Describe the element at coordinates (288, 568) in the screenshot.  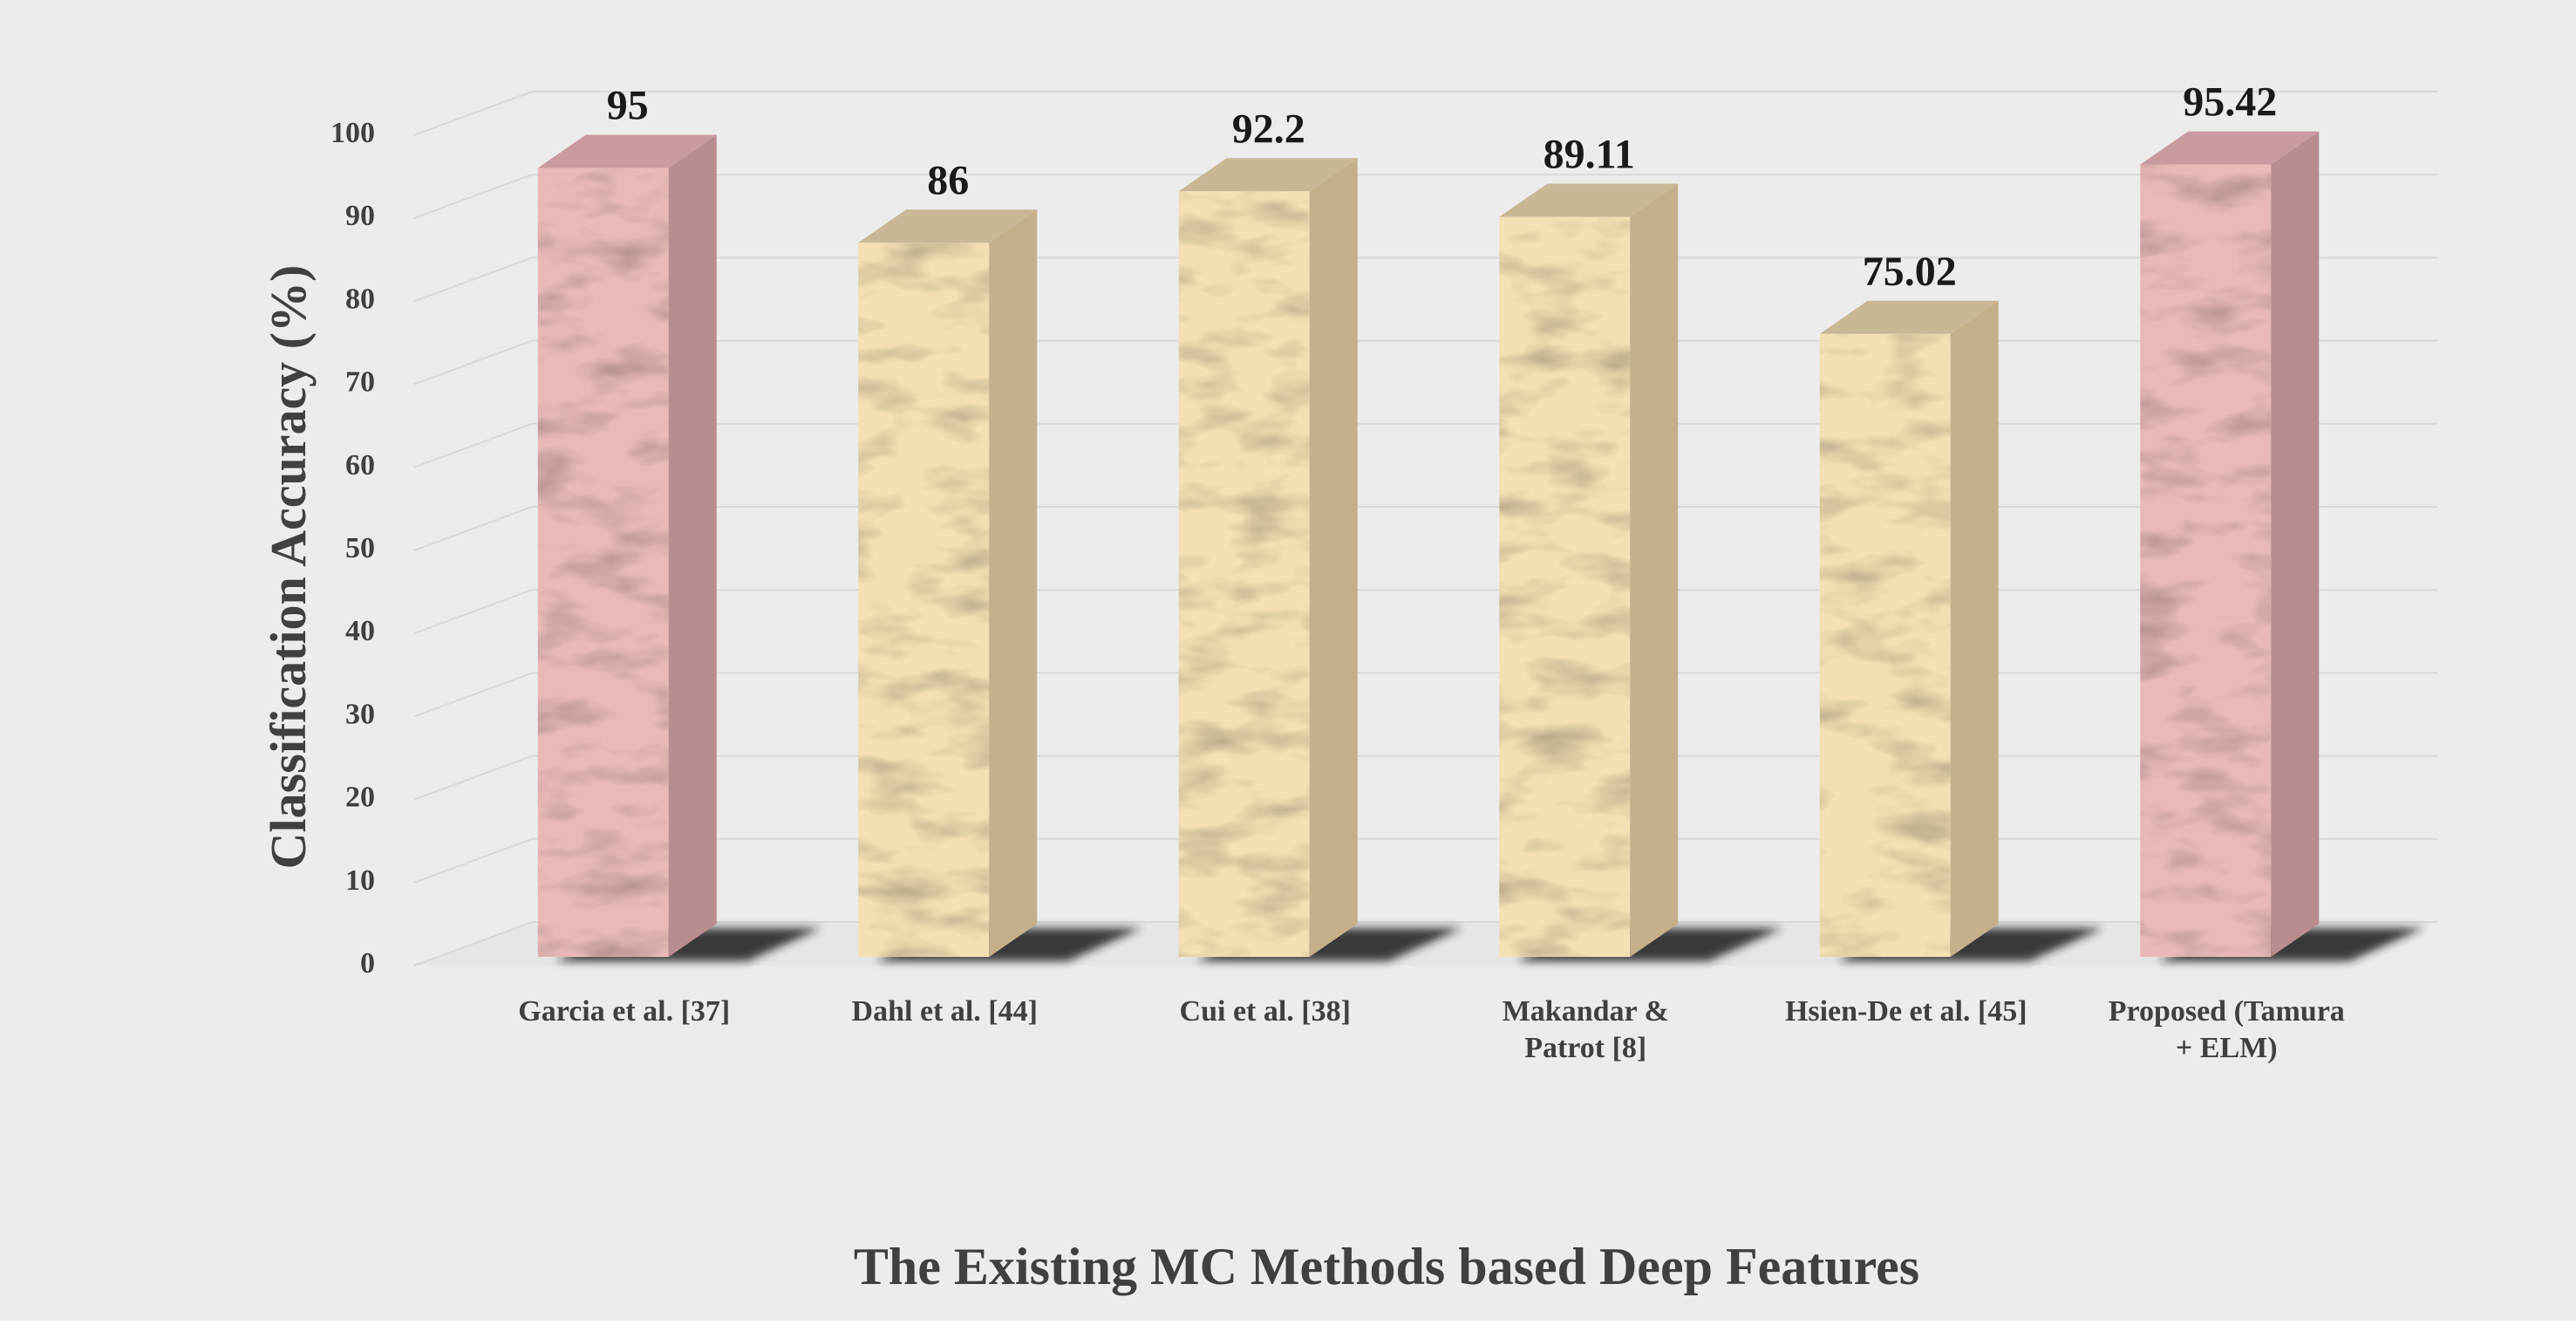
I see `y-axis-label: Classification Accuracy (%)` at that location.